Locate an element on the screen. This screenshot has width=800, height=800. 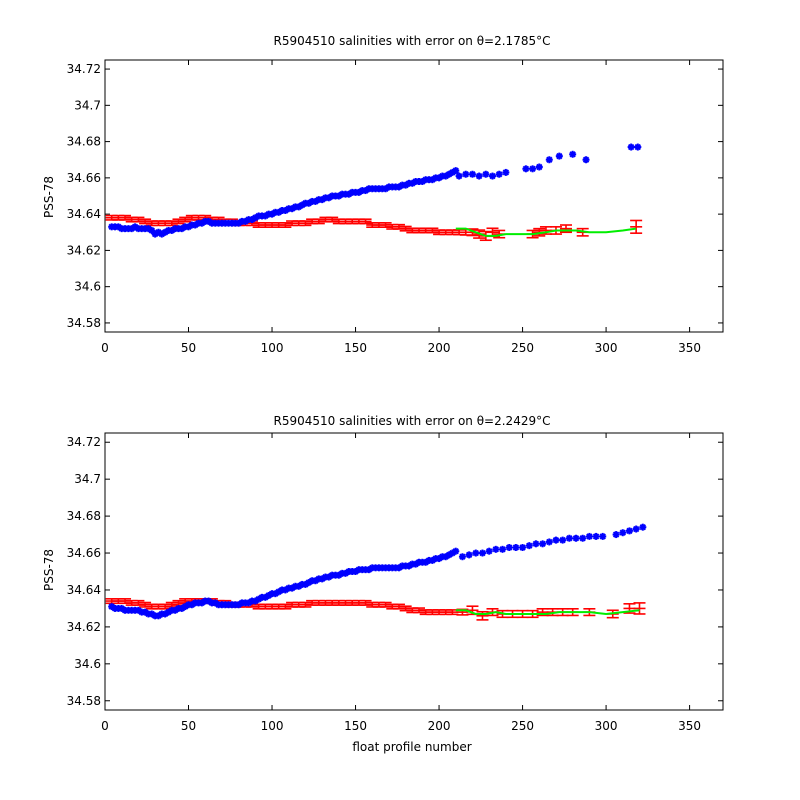
y-tick-label: 34.62 is located at coordinates (84, 627).